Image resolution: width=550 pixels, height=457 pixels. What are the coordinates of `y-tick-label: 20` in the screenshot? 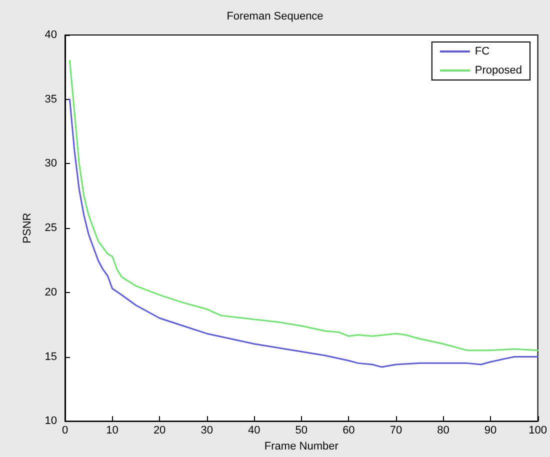 It's located at (50, 292).